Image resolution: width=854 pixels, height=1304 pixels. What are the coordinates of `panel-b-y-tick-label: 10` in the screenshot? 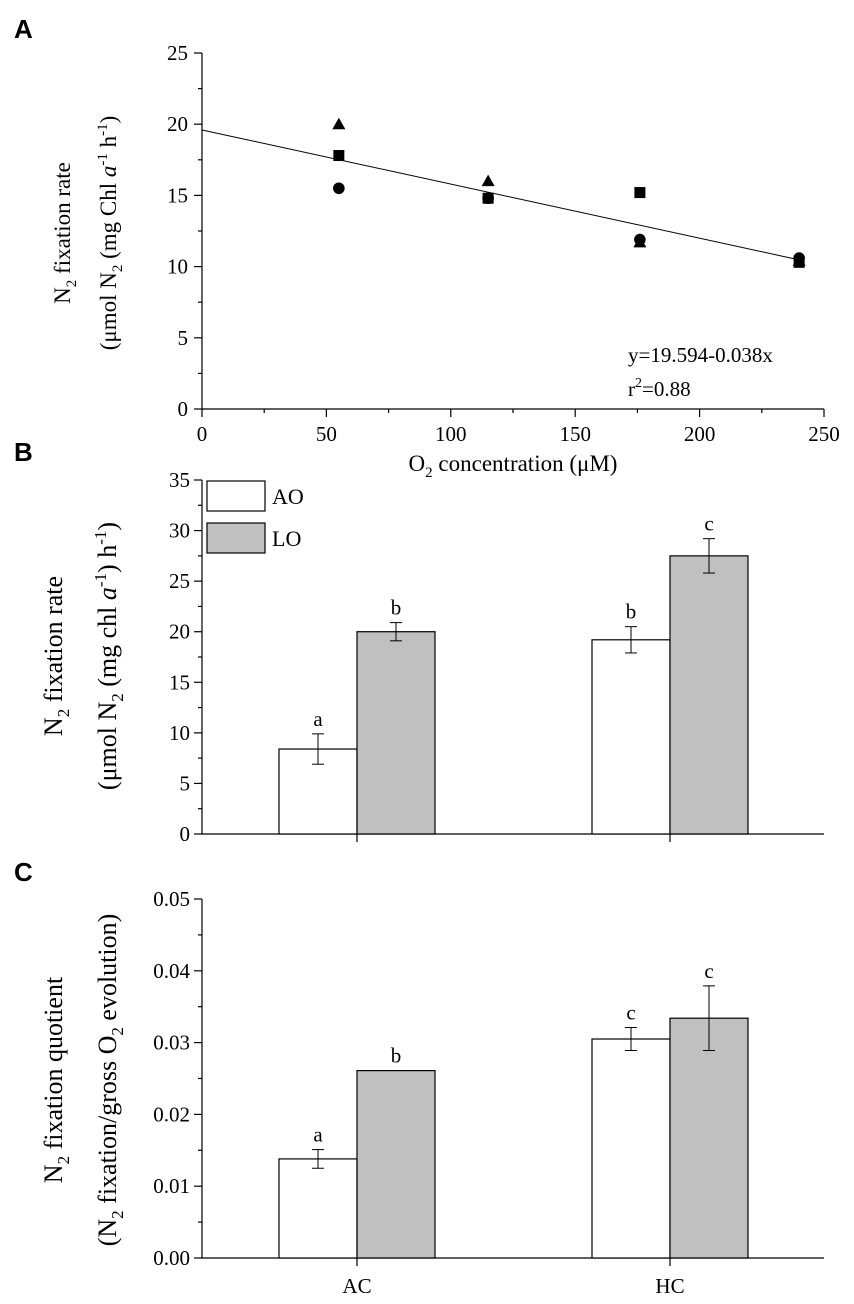 It's located at (179, 733).